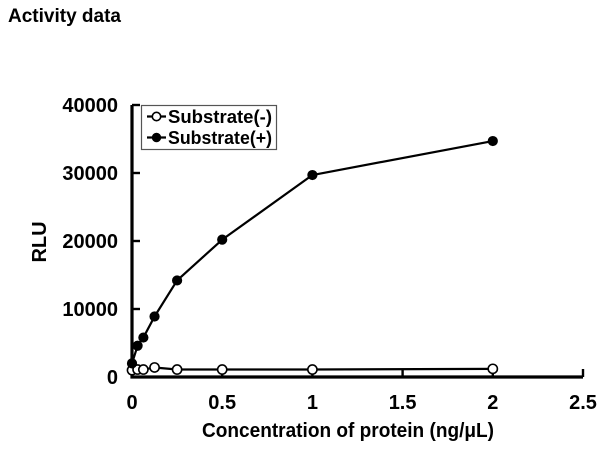 Image resolution: width=608 pixels, height=461 pixels. Describe the element at coordinates (40, 241) in the screenshot. I see `y-axis-title: RLU` at that location.